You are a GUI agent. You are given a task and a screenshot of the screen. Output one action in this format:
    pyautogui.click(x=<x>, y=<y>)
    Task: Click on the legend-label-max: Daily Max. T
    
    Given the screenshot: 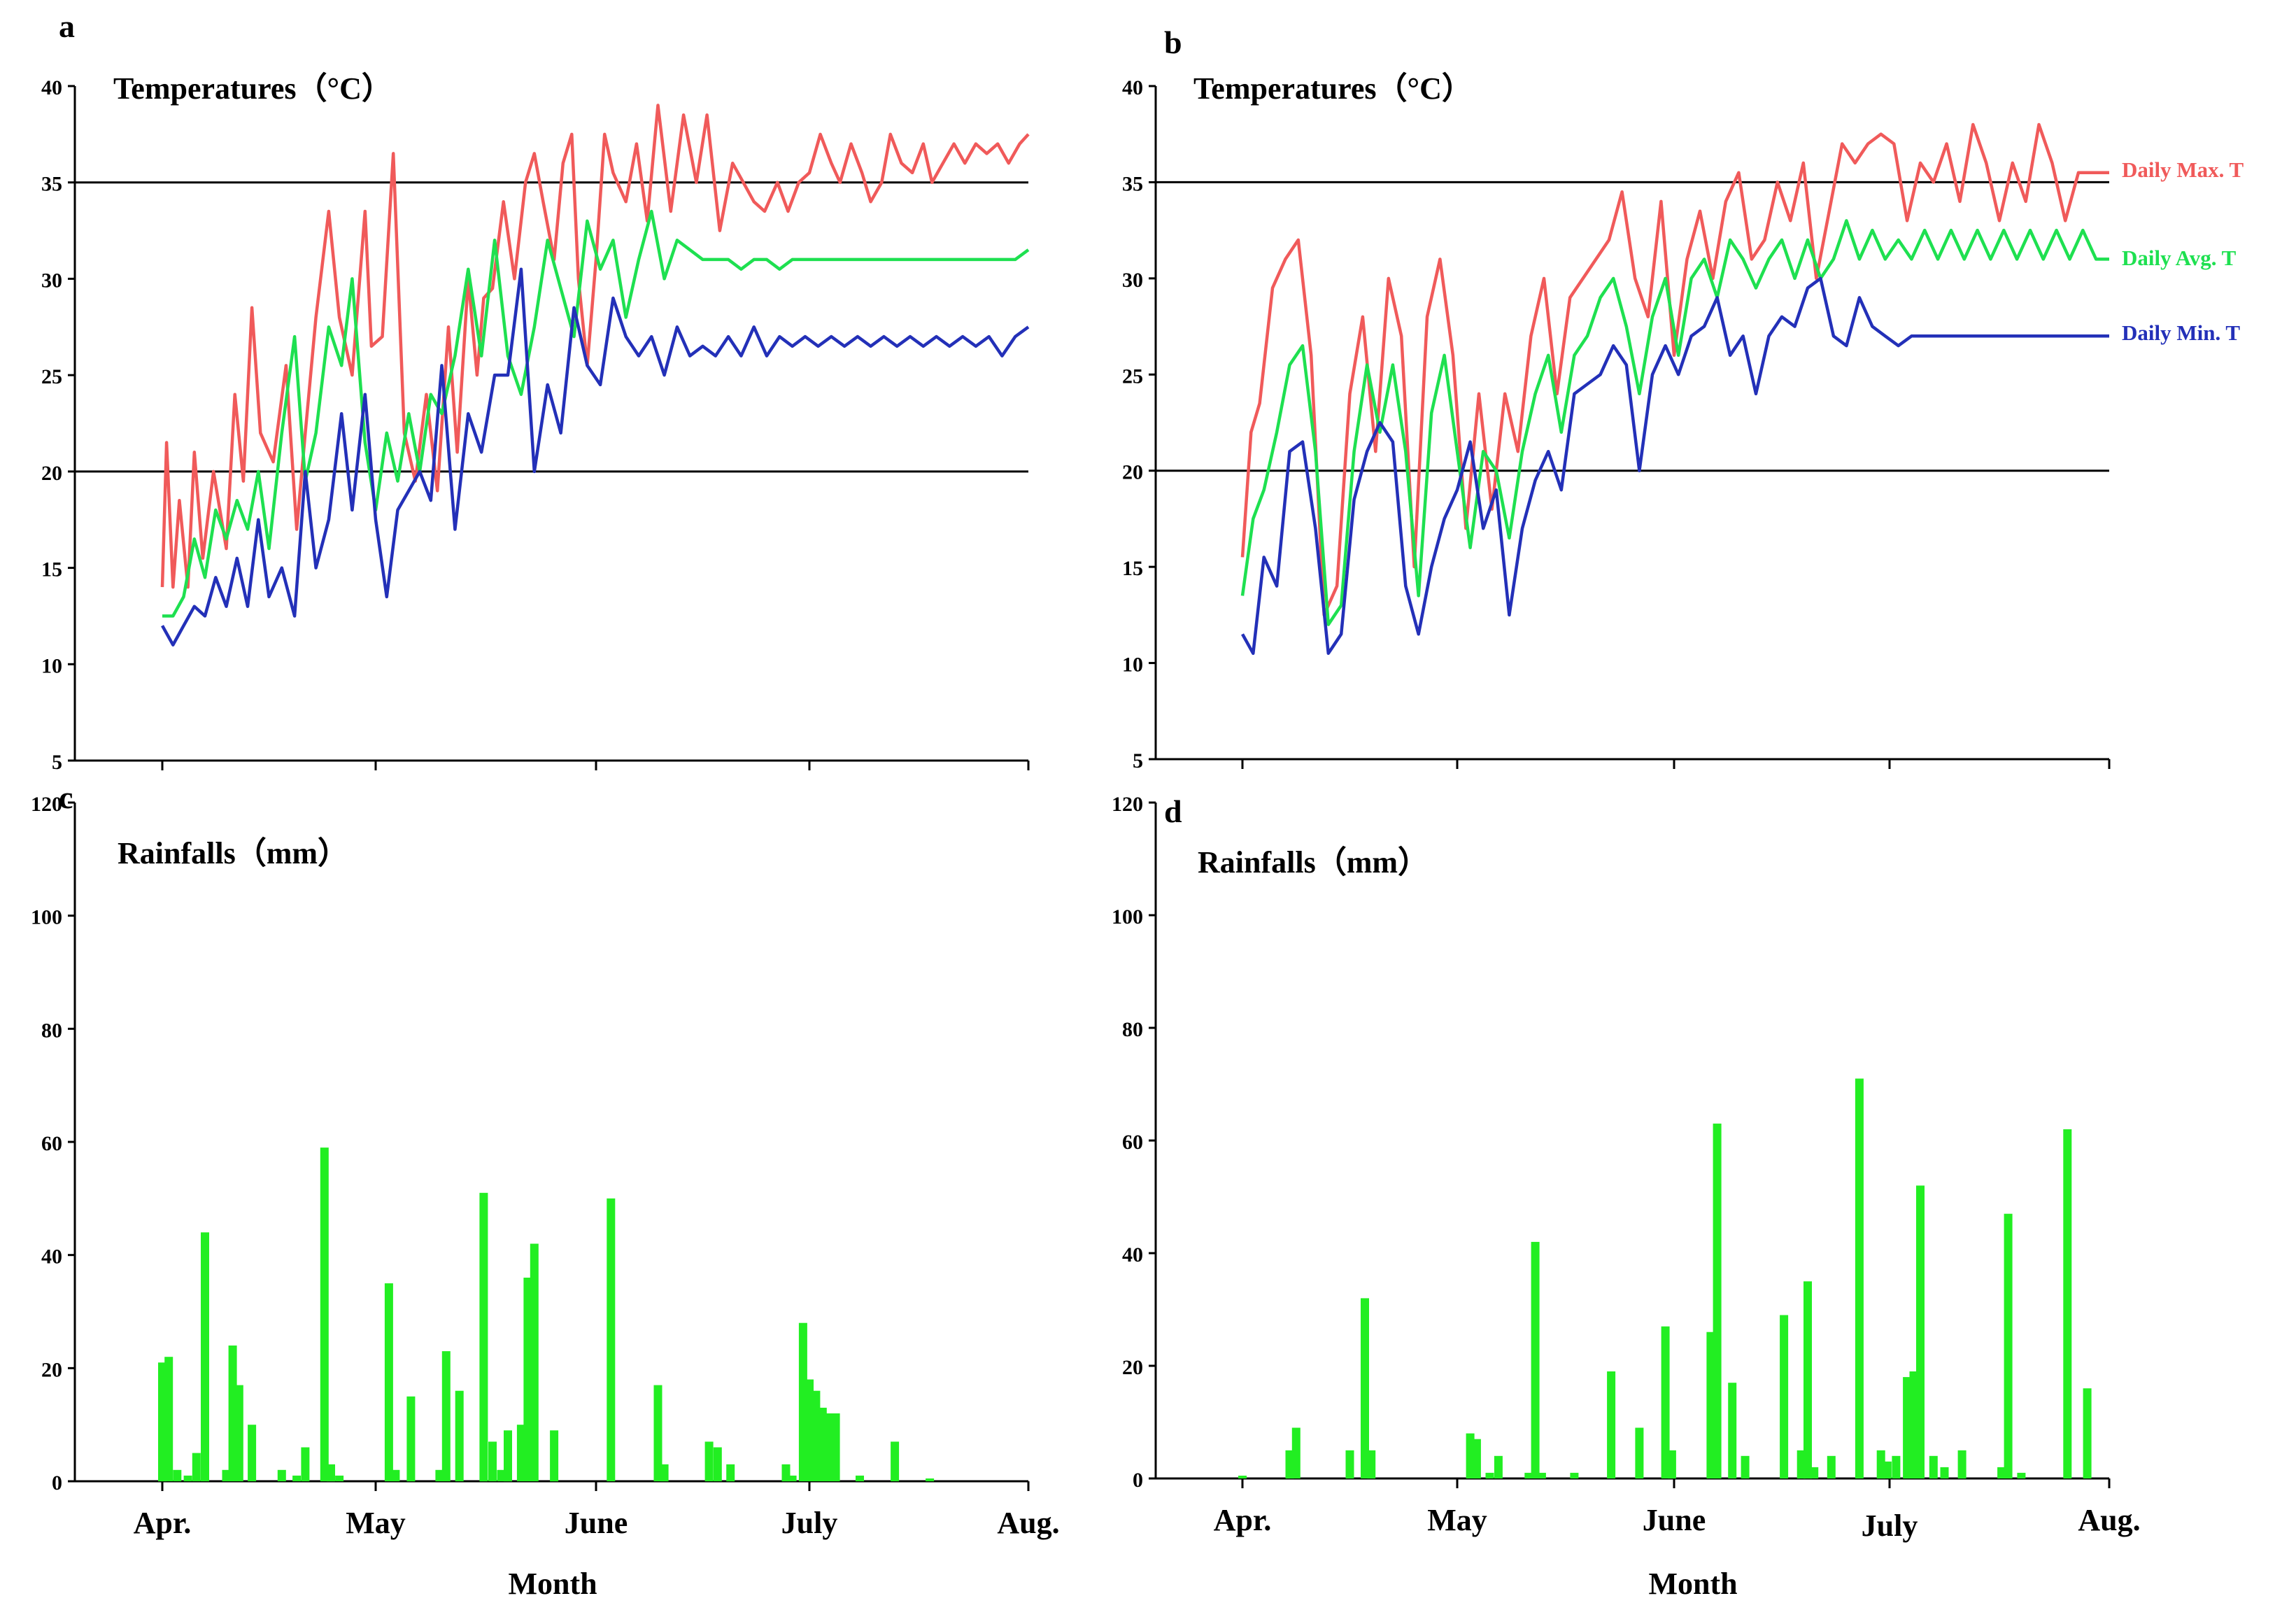 What is the action you would take?
    pyautogui.click(x=2183, y=169)
    